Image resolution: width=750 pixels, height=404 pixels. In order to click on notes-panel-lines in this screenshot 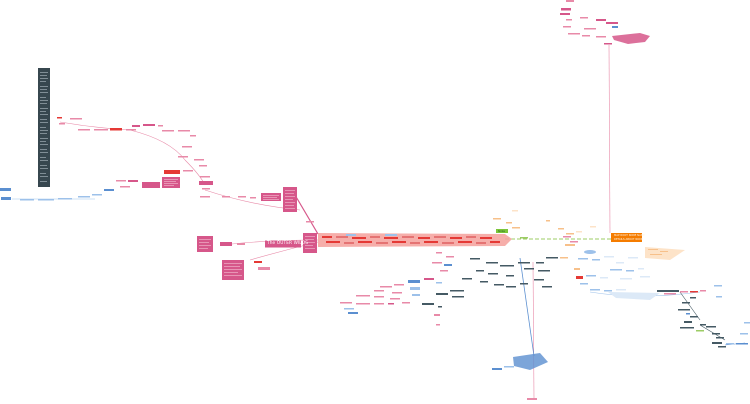, I will do `click(44, 127)`.